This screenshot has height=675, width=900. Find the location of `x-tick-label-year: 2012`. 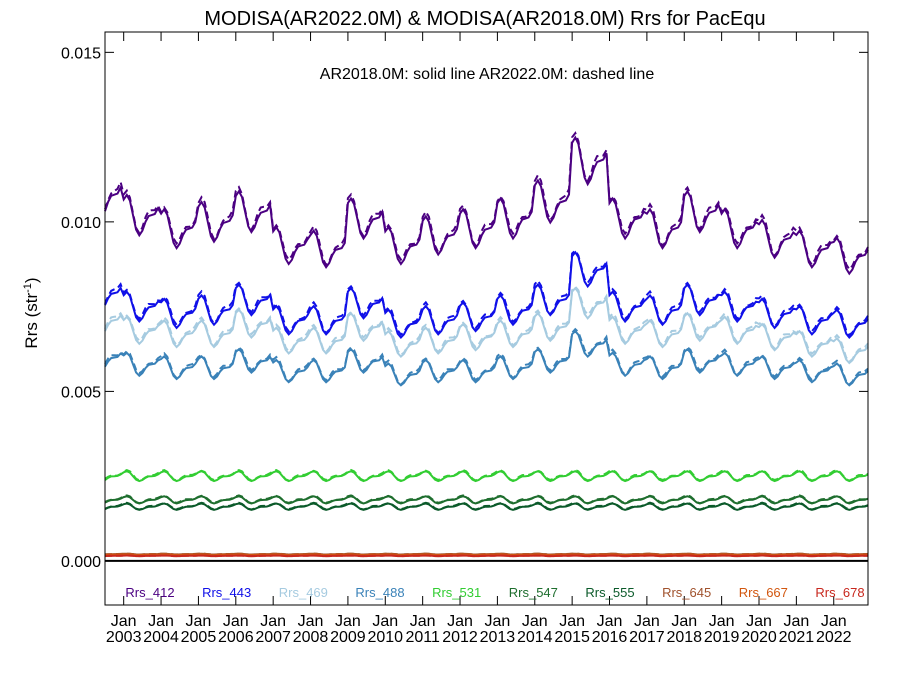

x-tick-label-year: 2012 is located at coordinates (460, 637).